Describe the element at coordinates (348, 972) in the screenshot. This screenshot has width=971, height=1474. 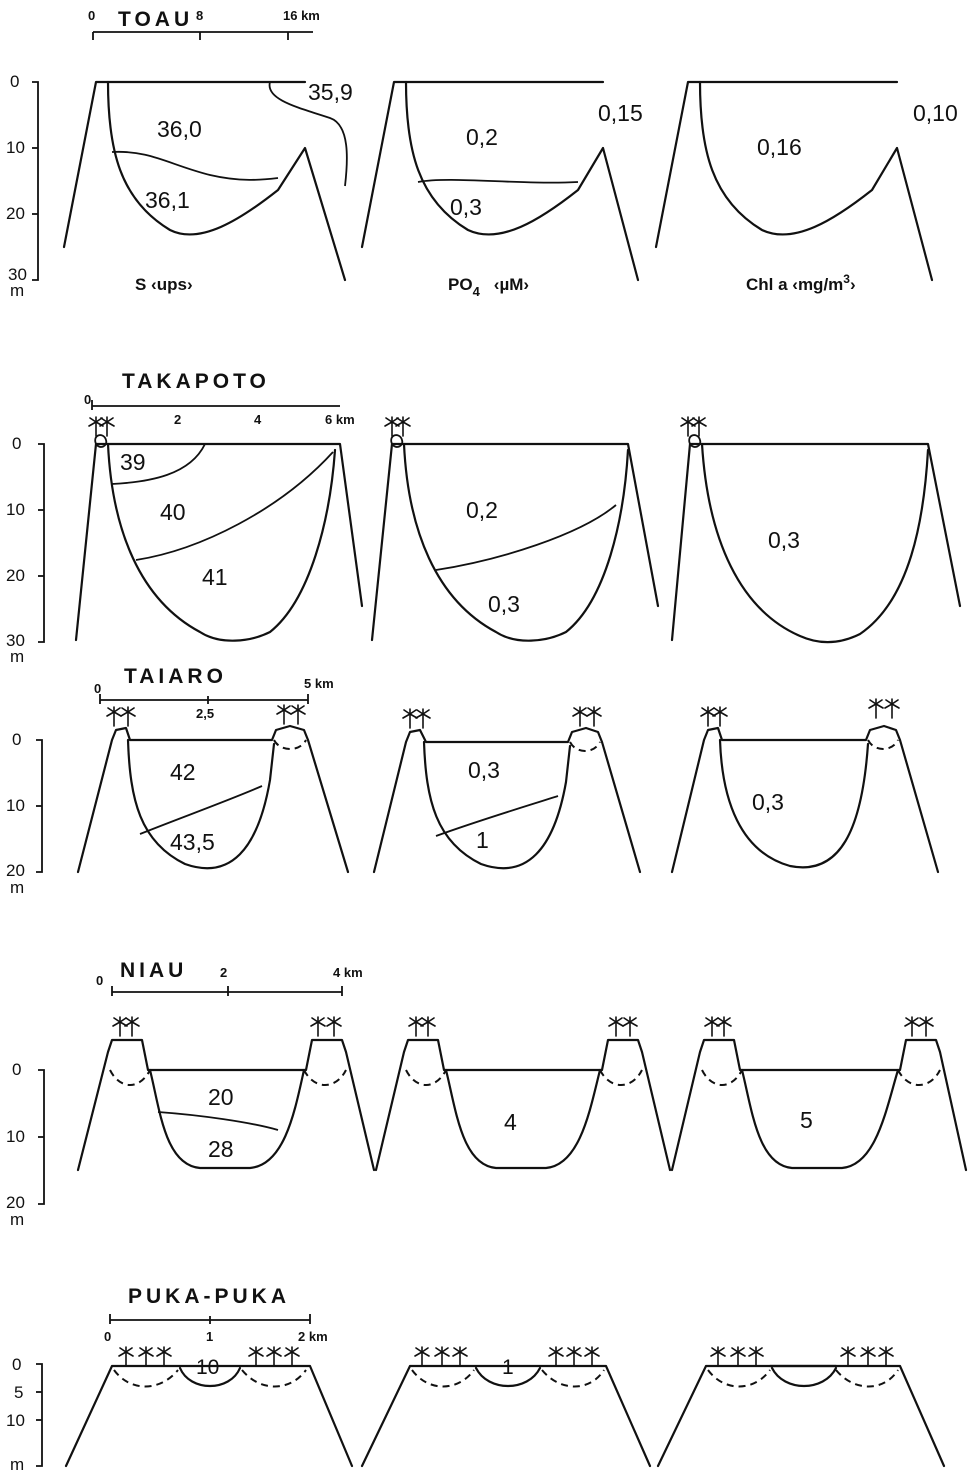
I see `scale-tick-label: 4 km` at that location.